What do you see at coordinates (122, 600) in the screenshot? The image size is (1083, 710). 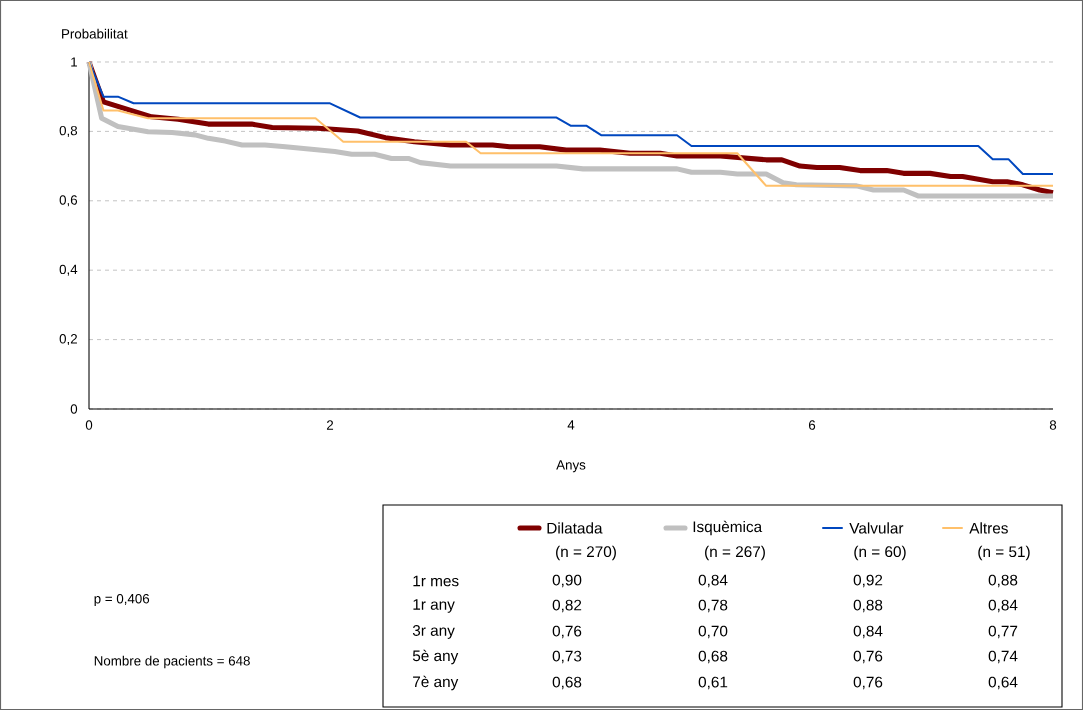 I see `text: p = 0,406` at bounding box center [122, 600].